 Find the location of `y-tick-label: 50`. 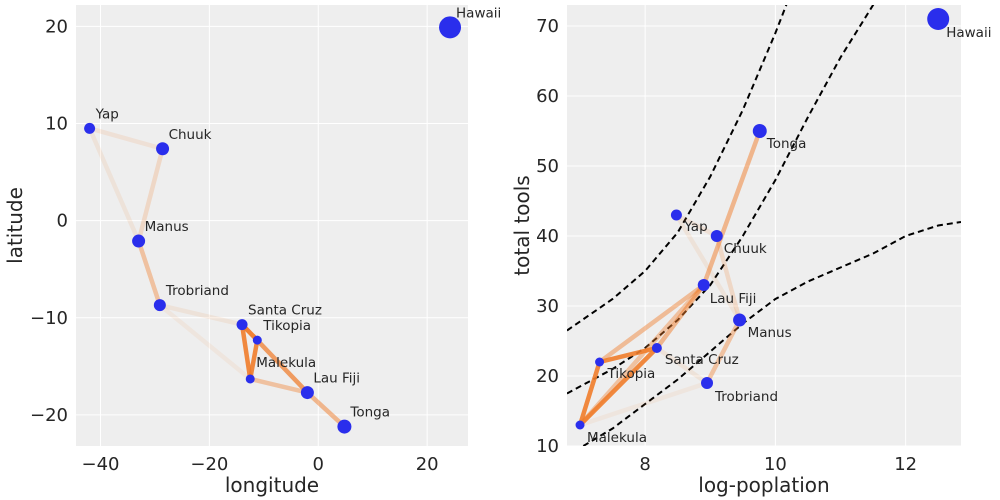

y-tick-label: 50 is located at coordinates (547, 166).